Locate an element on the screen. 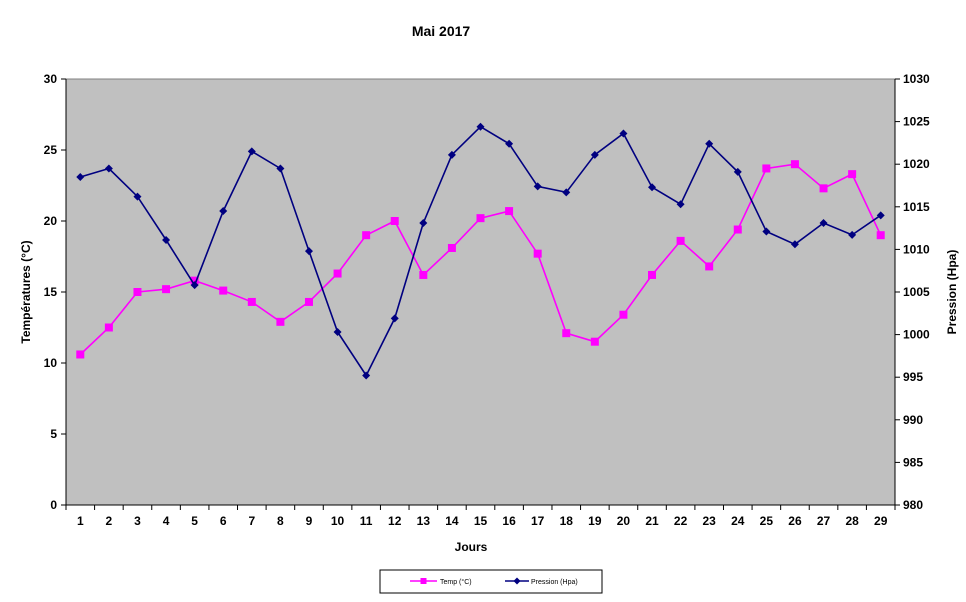 This screenshot has width=966, height=602. legend: Temp (°C) Pression (Hpa) is located at coordinates (491, 581).